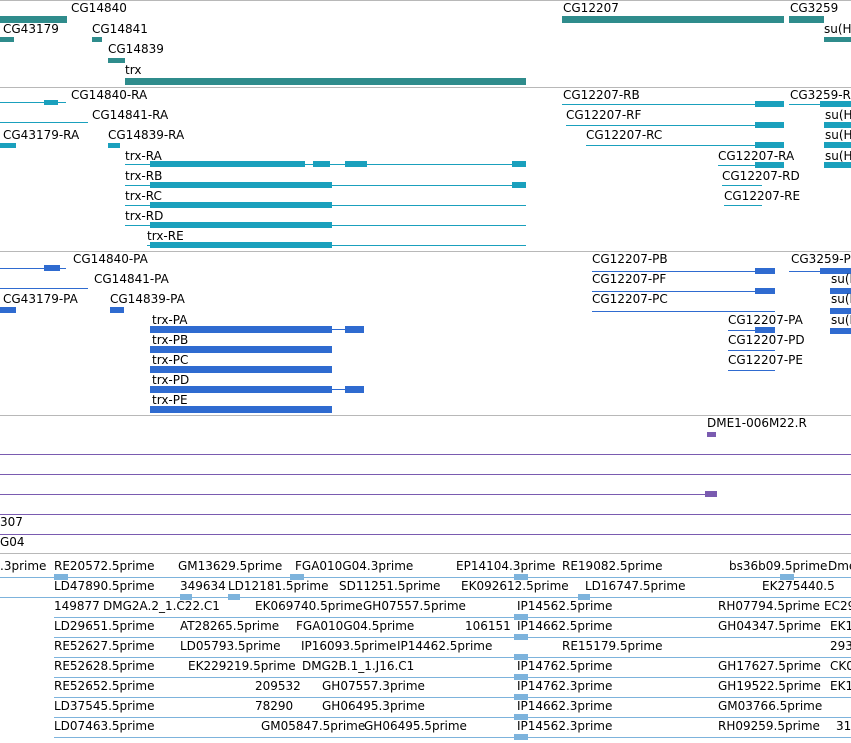 Image resolution: width=851 pixels, height=743 pixels. What do you see at coordinates (390, 586) in the screenshot?
I see `est-label: SD11251.5prime` at bounding box center [390, 586].